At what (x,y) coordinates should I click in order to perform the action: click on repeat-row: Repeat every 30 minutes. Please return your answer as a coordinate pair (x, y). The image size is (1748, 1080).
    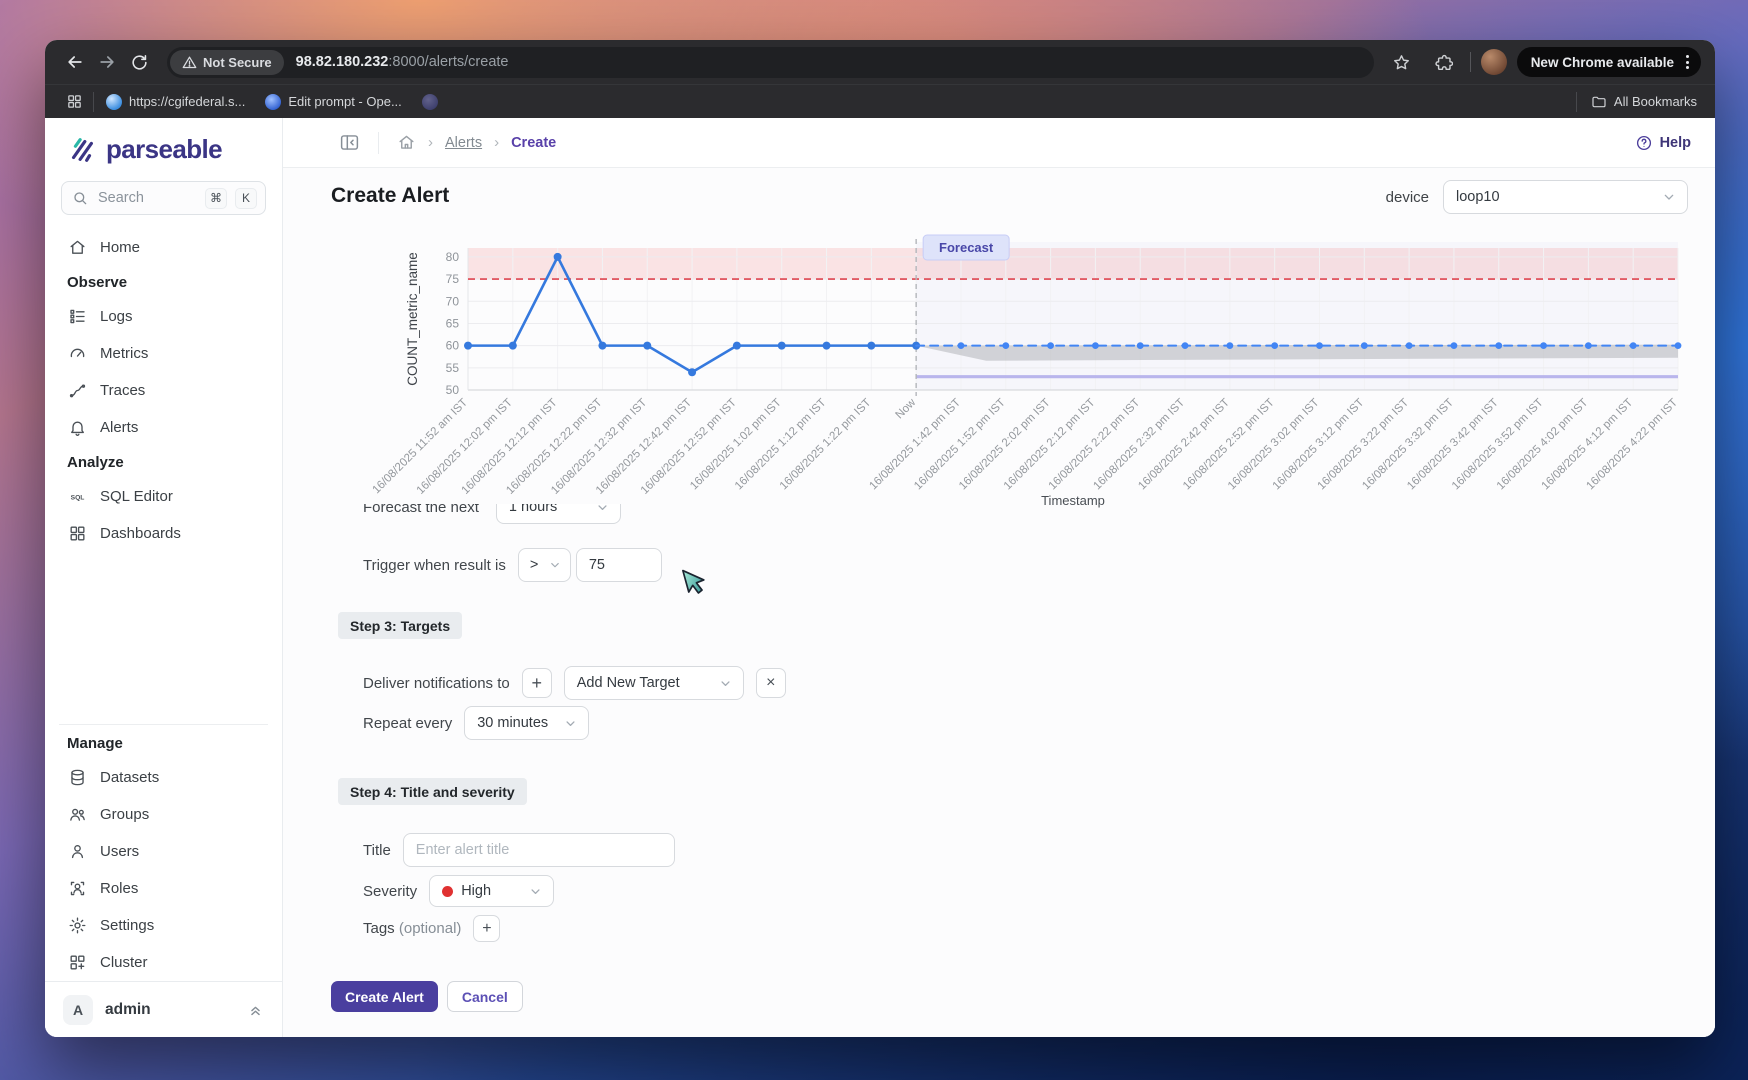
    Looking at the image, I should click on (476, 723).